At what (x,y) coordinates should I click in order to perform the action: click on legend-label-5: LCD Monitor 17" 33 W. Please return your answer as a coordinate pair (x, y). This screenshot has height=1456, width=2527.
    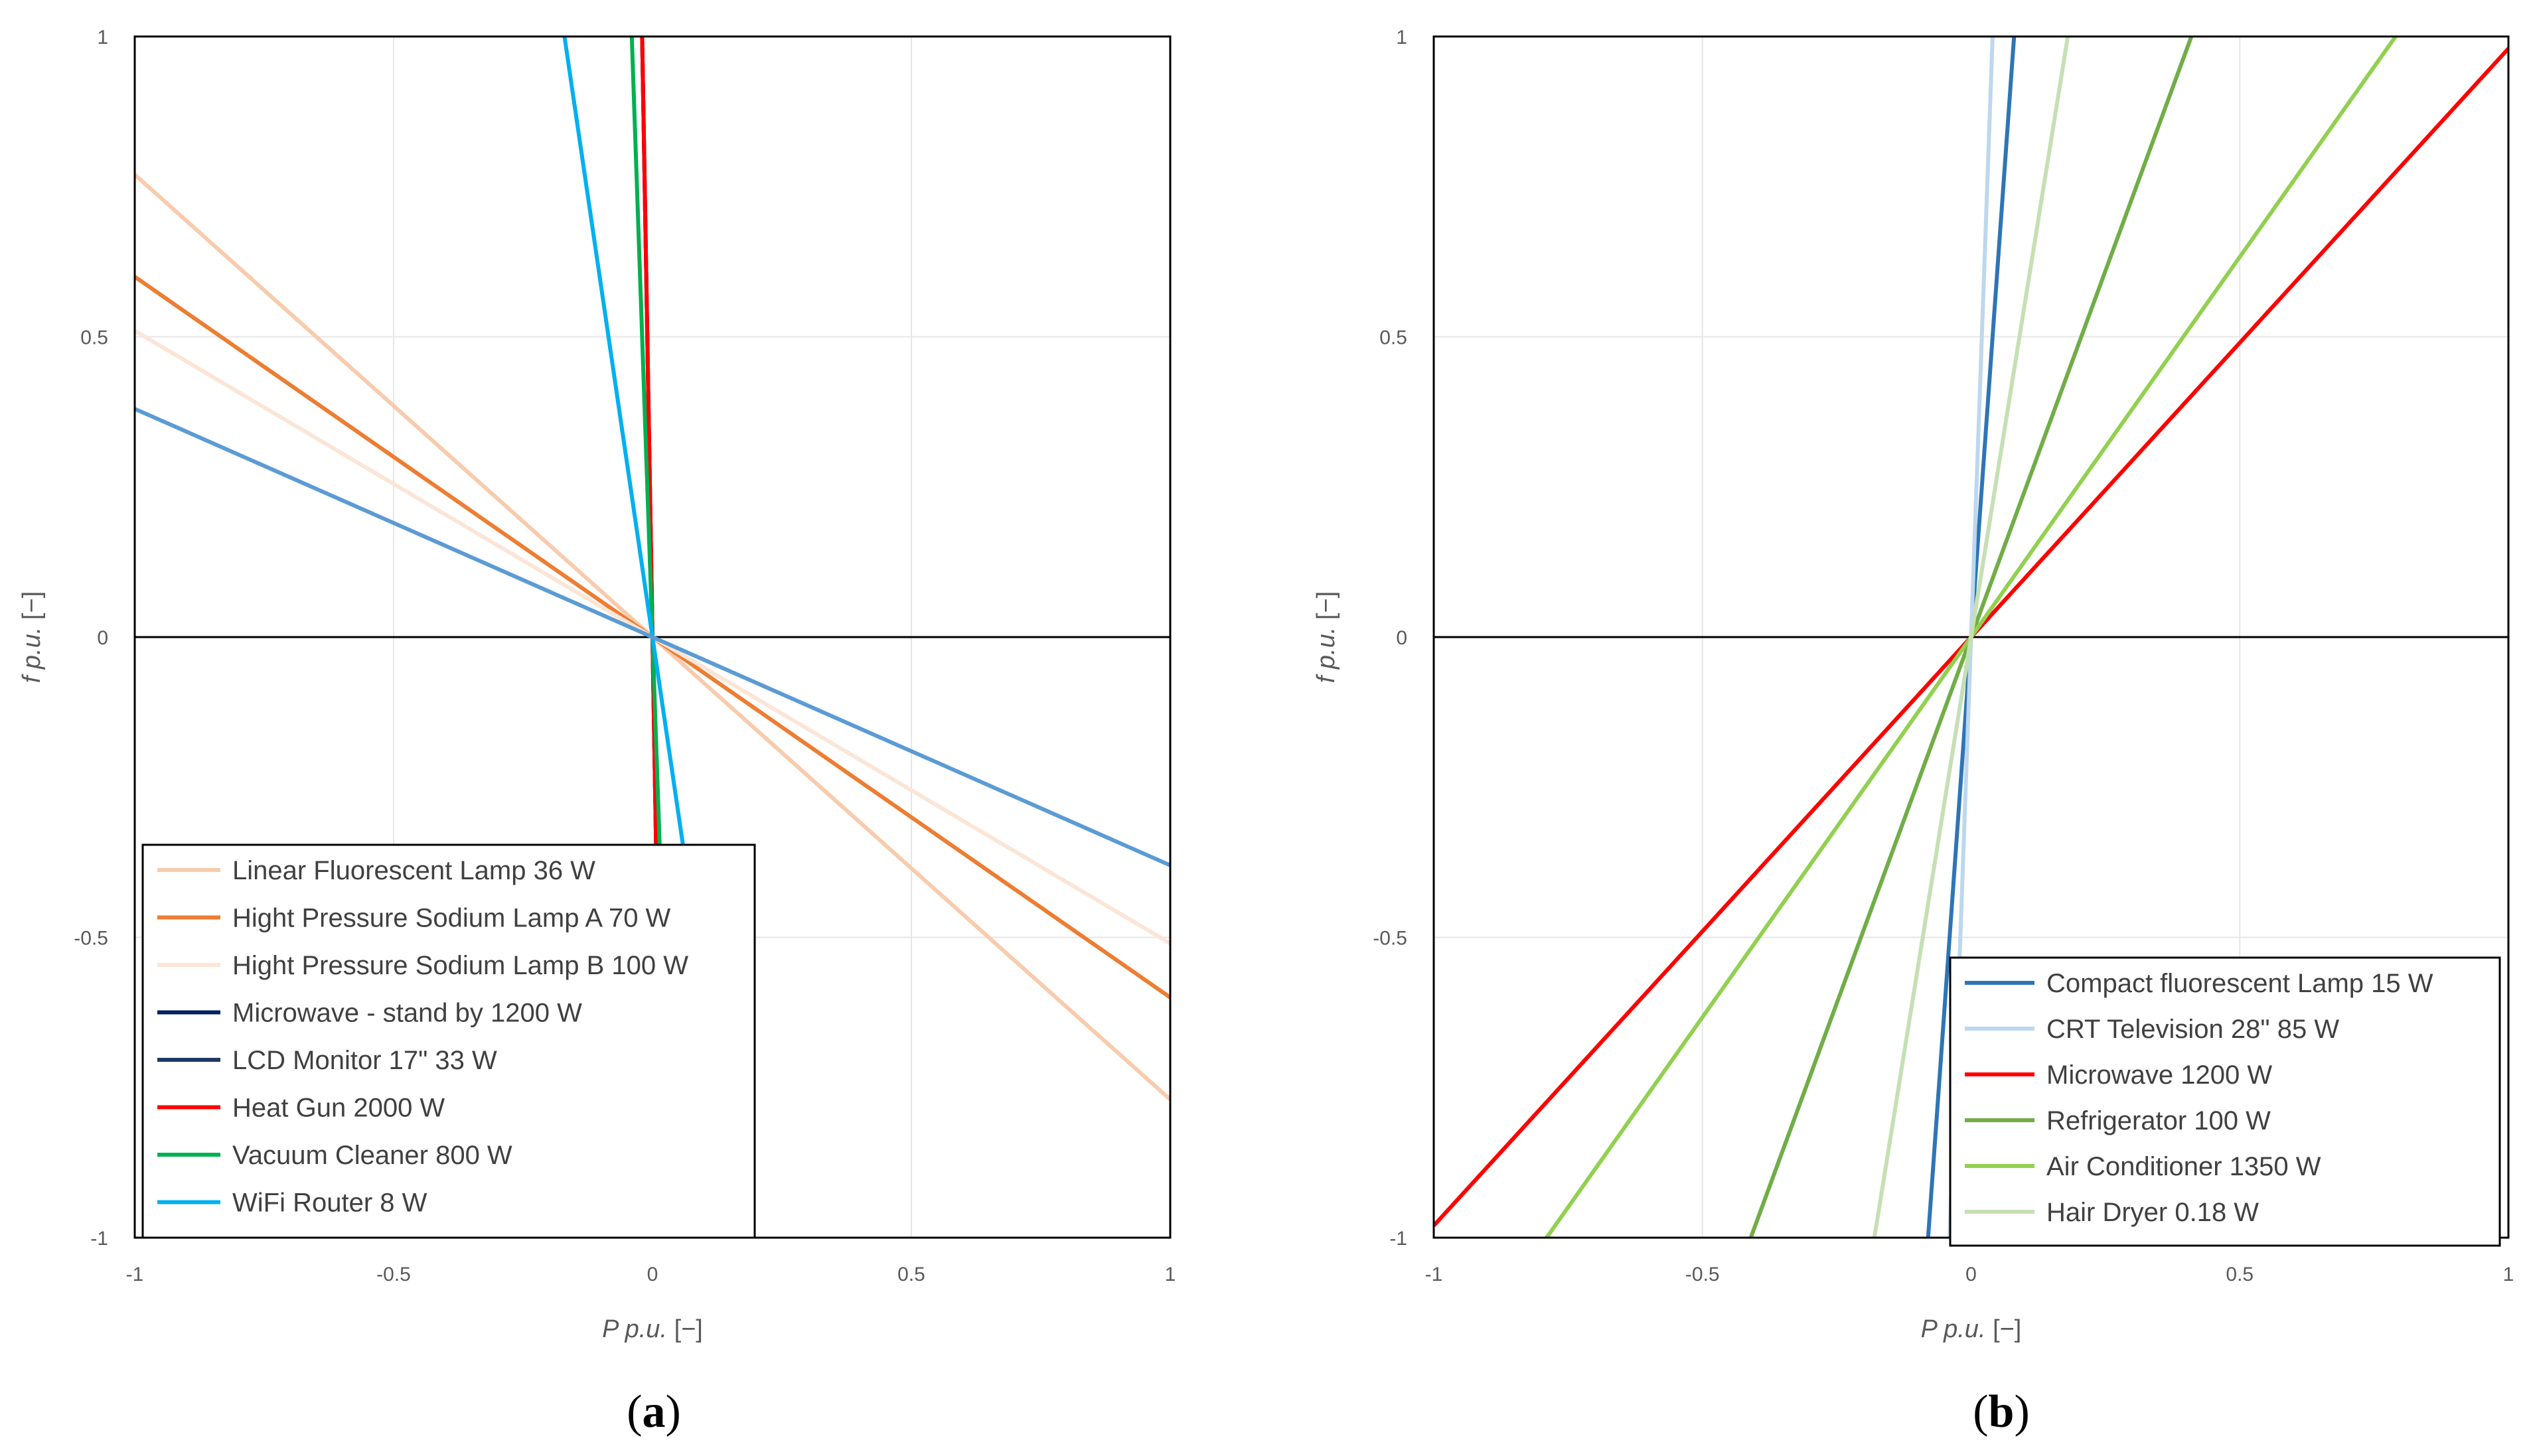
    Looking at the image, I should click on (364, 1060).